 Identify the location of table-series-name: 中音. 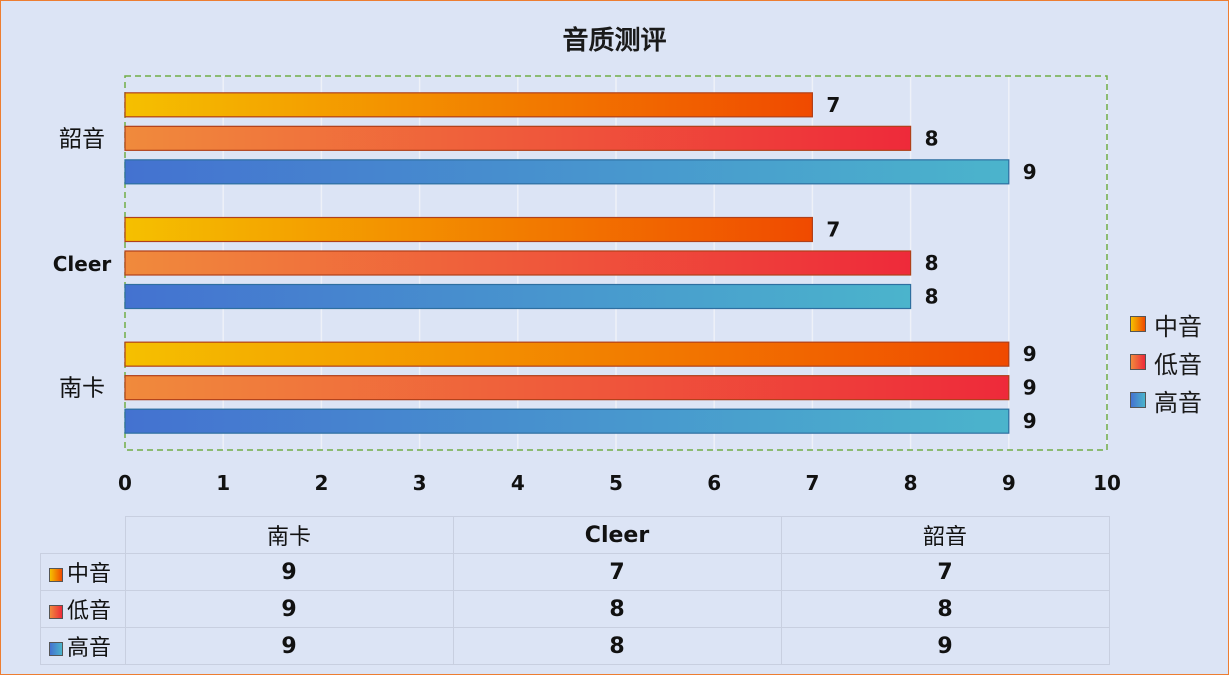
(89, 574).